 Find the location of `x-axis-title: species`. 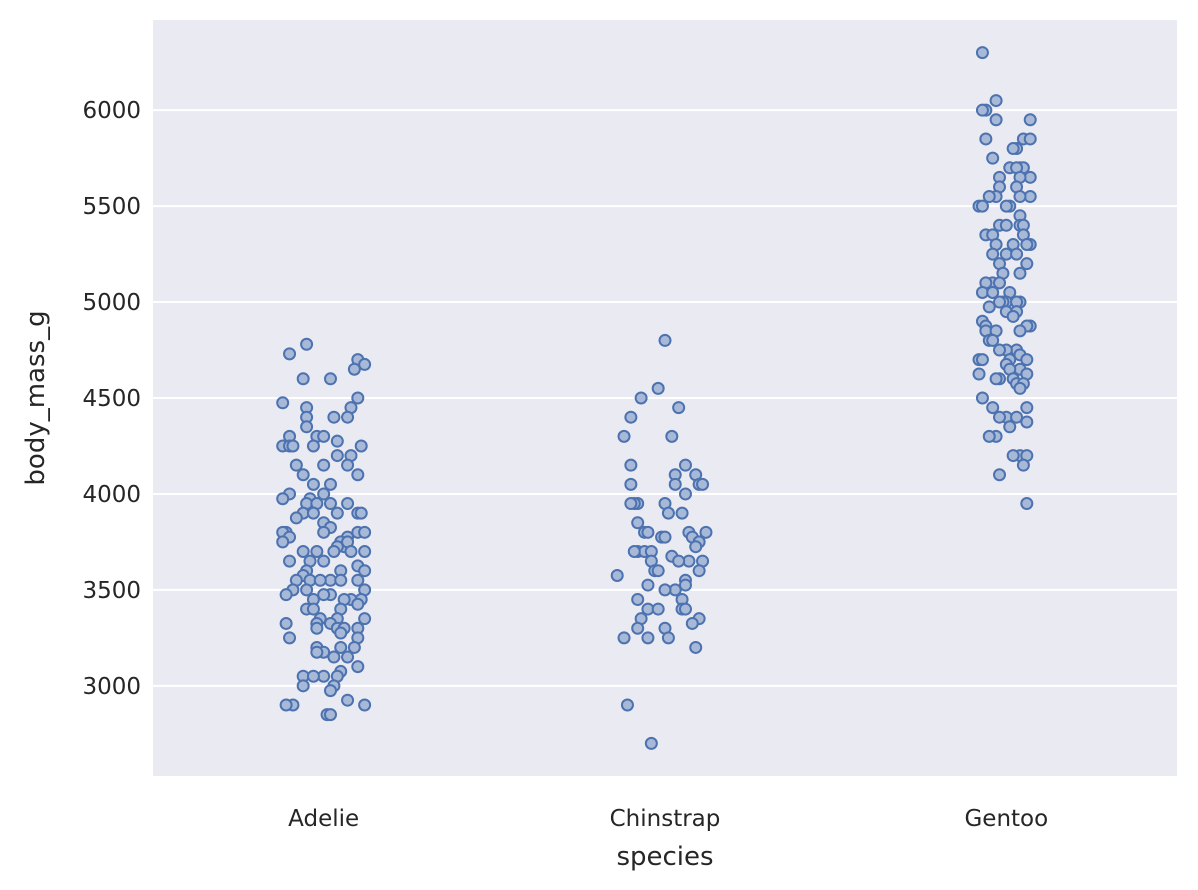

x-axis-title: species is located at coordinates (664, 857).